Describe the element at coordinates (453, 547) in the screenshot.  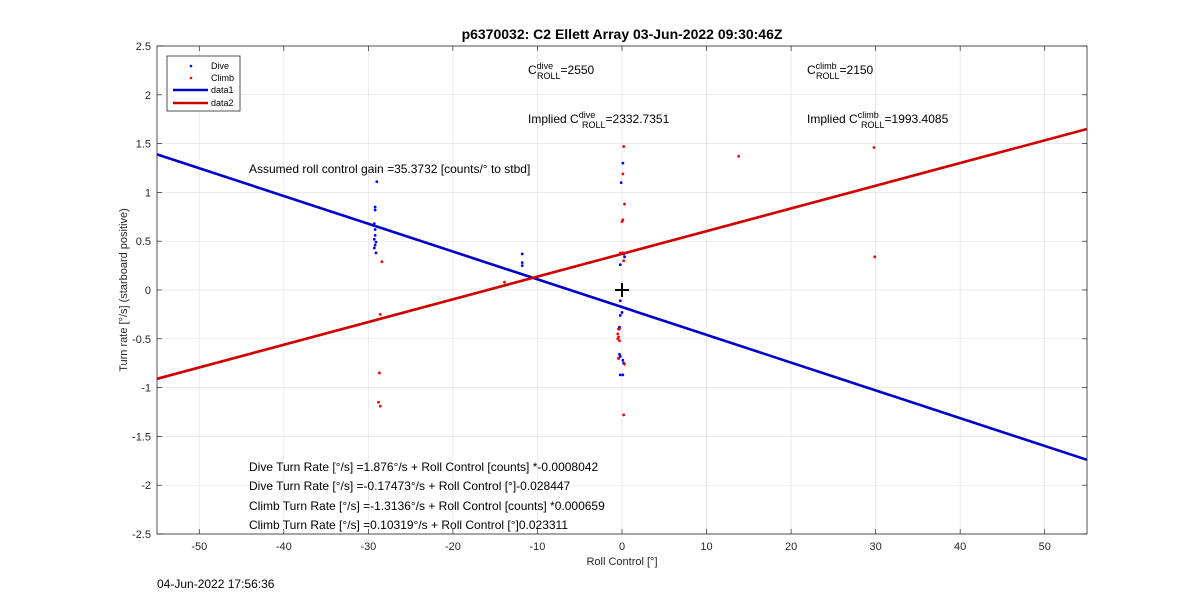
I see `x-tick-label: -20` at that location.